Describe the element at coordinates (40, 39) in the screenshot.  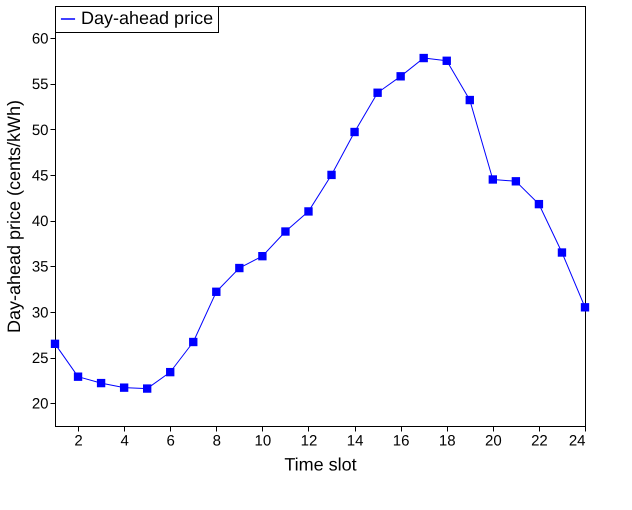
I see `y-tick-label: 60` at that location.